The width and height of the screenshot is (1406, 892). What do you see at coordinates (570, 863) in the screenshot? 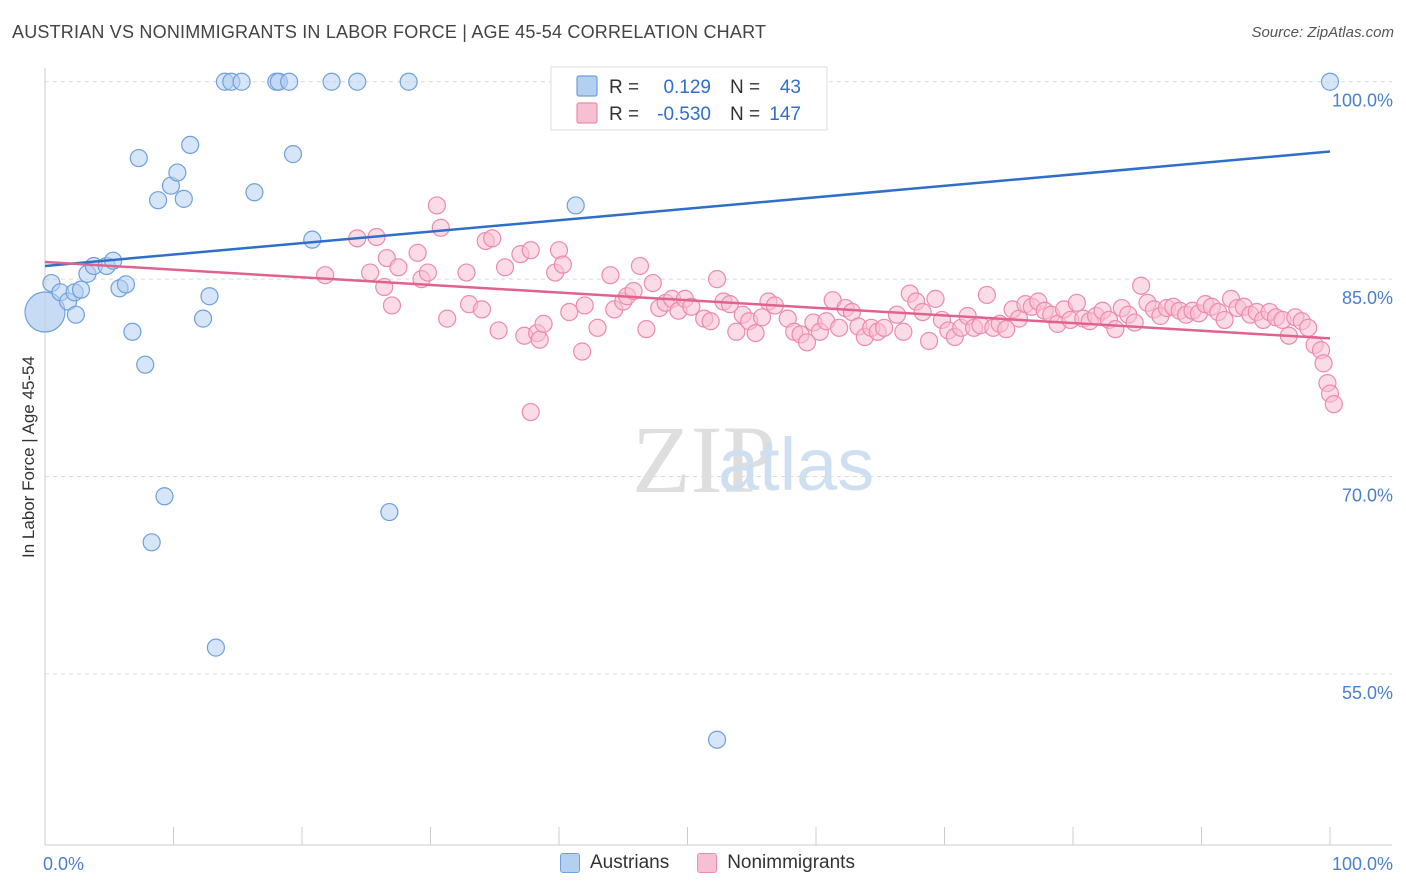
I see `austrians-swatch` at bounding box center [570, 863].